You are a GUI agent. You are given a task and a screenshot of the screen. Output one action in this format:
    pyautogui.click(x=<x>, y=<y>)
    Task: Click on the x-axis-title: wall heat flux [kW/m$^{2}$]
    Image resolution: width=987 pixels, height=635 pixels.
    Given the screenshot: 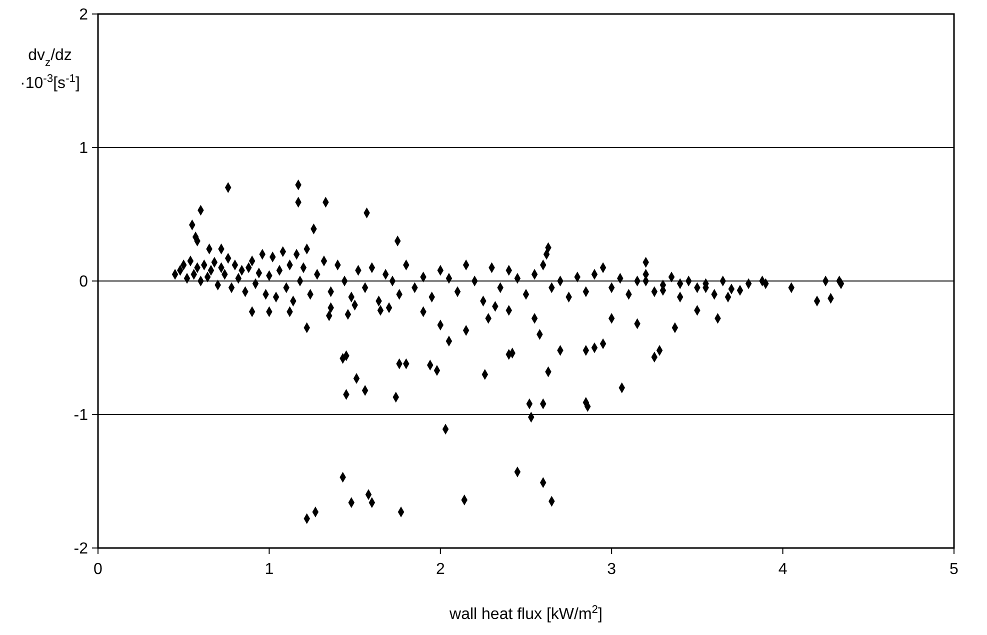 What is the action you would take?
    pyautogui.click(x=525, y=613)
    